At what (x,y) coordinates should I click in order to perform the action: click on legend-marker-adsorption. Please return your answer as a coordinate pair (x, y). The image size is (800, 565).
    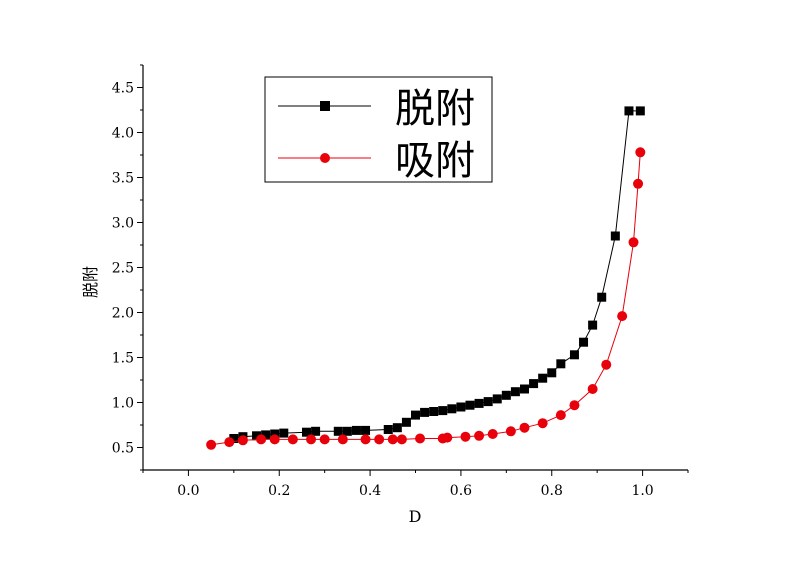
    Looking at the image, I should click on (325, 158).